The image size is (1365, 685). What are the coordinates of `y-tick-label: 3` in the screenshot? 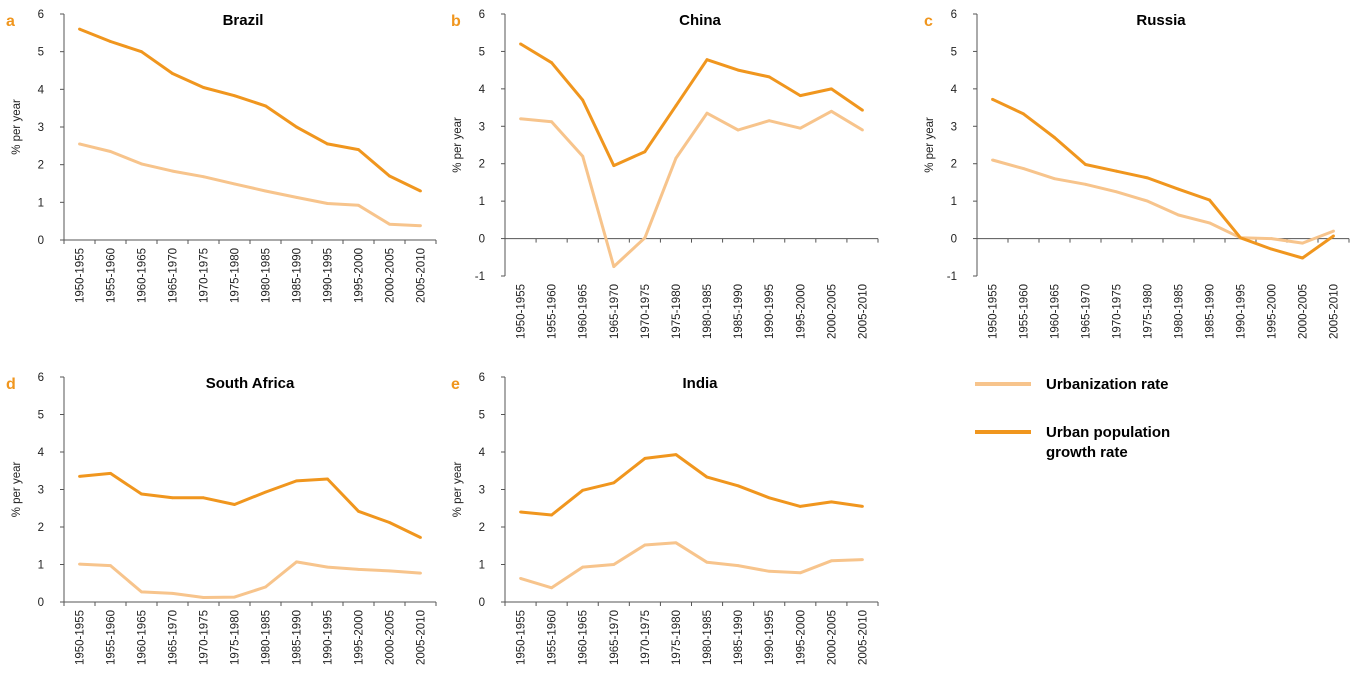 It's located at (41, 491).